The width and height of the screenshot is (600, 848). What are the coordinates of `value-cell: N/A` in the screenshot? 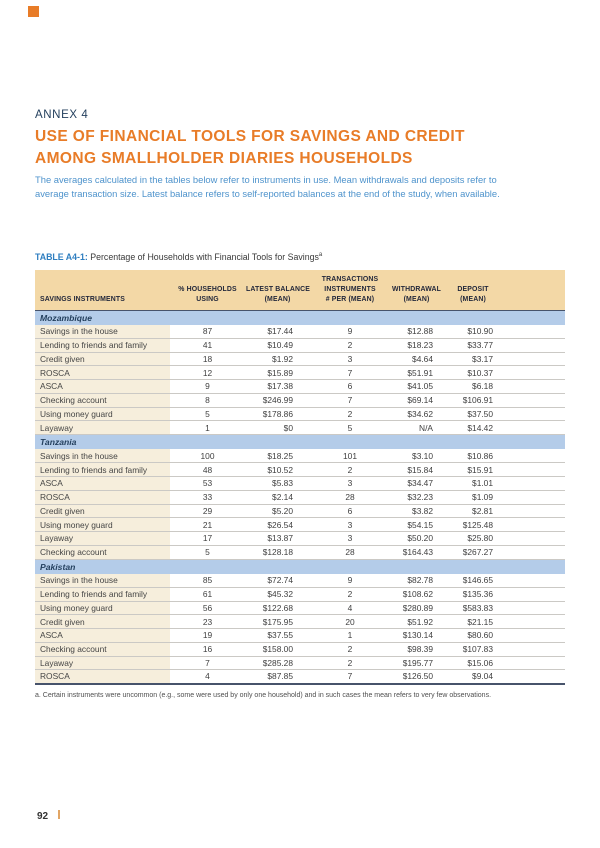 It's located at (416, 427).